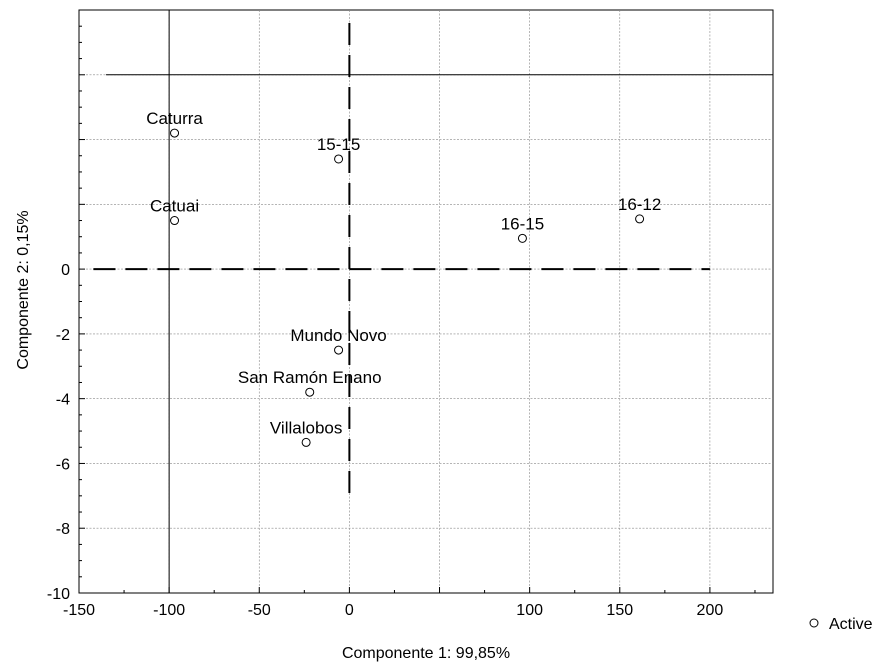 This screenshot has height=666, width=894. Describe the element at coordinates (710, 610) in the screenshot. I see `x-tick-label: 200` at that location.